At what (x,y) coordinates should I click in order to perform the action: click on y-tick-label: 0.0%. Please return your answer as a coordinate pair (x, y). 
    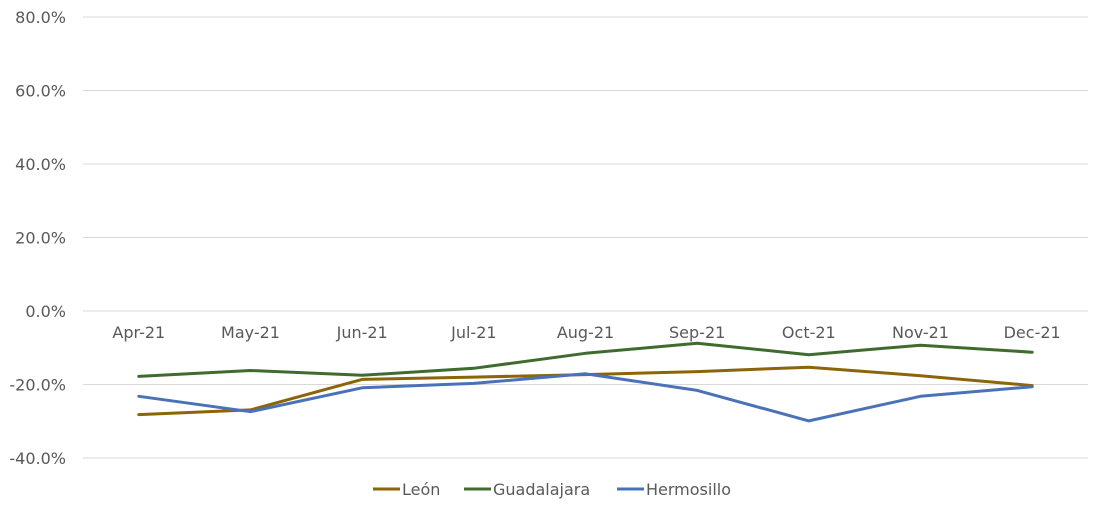
    Looking at the image, I should click on (45, 311).